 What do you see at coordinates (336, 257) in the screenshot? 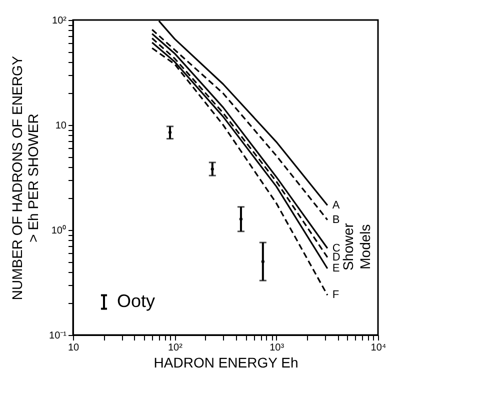
I see `series-label: D` at bounding box center [336, 257].